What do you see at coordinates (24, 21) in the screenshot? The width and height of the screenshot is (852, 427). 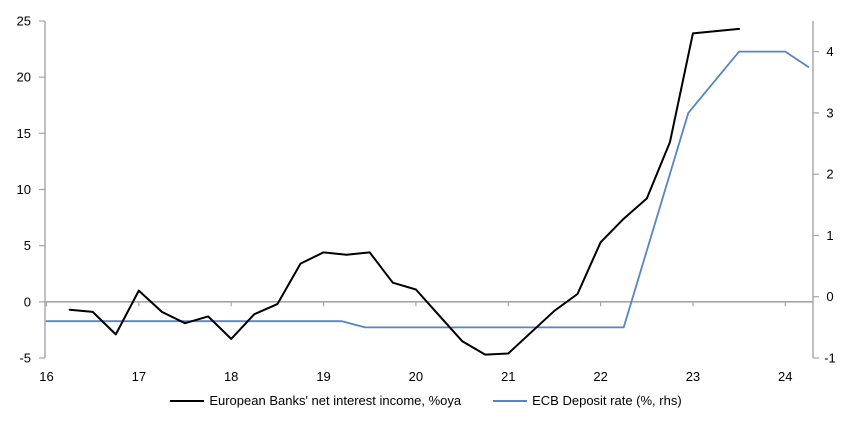 I see `left-axis-label: 25` at bounding box center [24, 21].